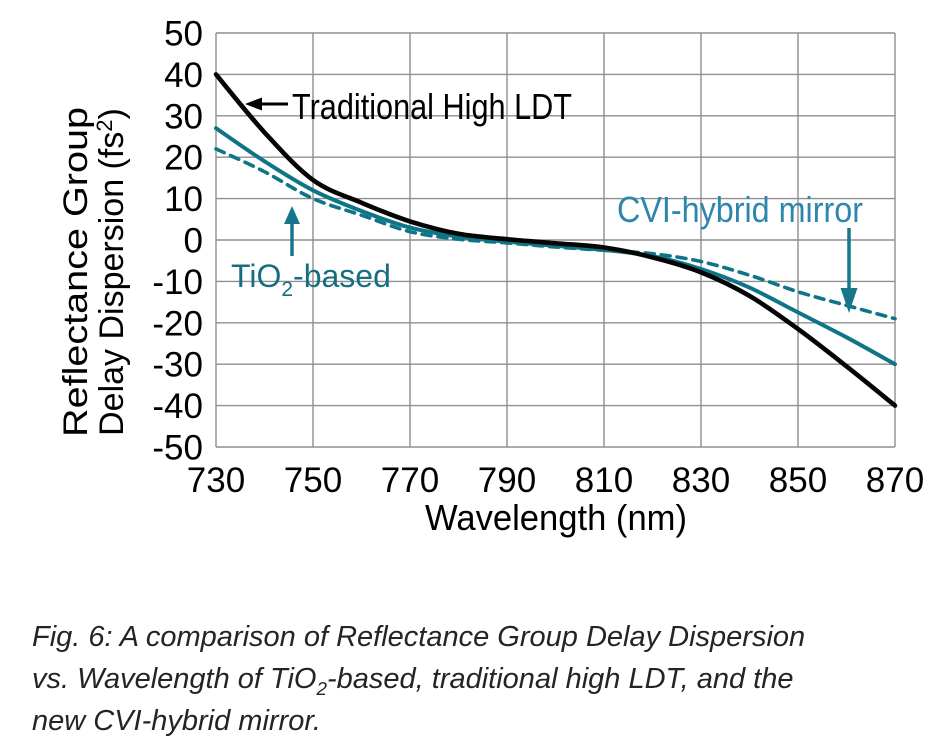 The height and width of the screenshot is (749, 947). What do you see at coordinates (311, 279) in the screenshot?
I see `annotation-tio2-label: TiO2-based` at bounding box center [311, 279].